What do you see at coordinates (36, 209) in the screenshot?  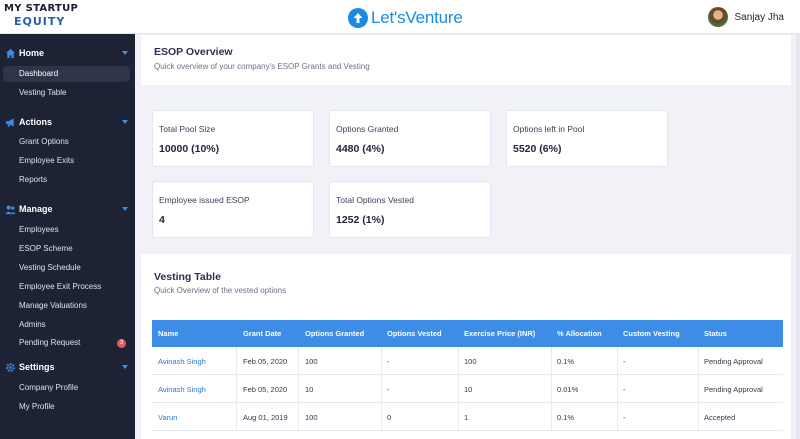 I see `section-label-manage: Manage` at bounding box center [36, 209].